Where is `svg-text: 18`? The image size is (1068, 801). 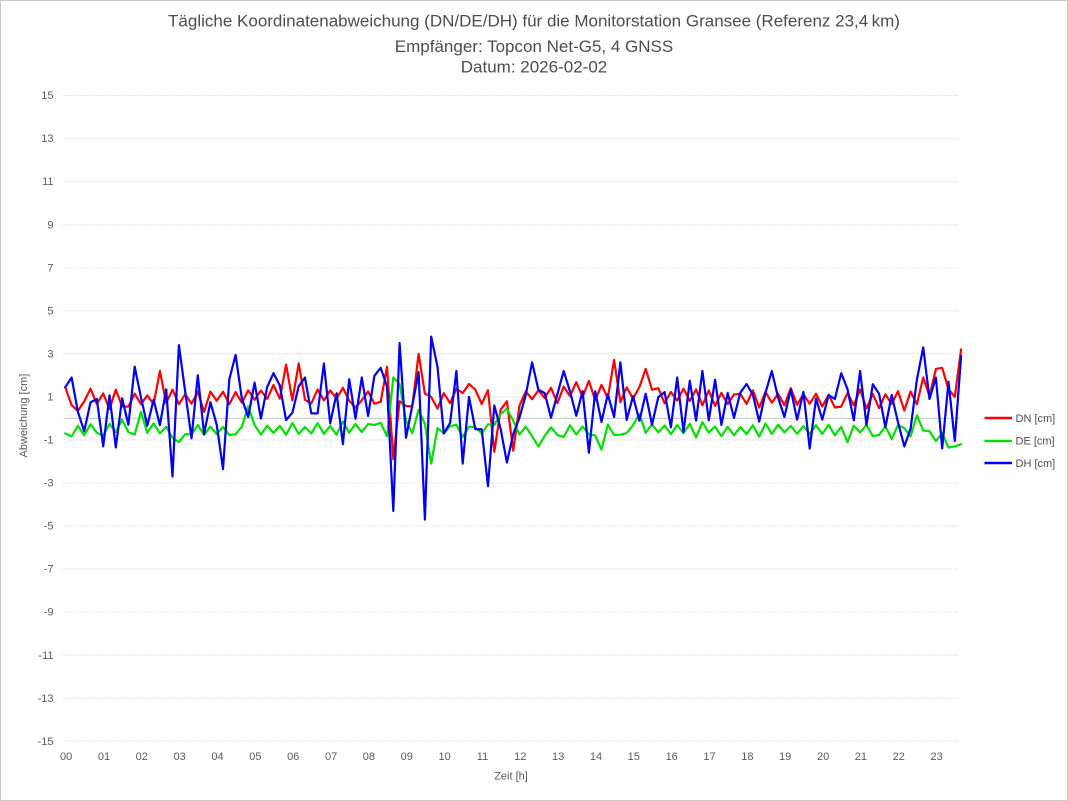 svg-text: 18 is located at coordinates (747, 757).